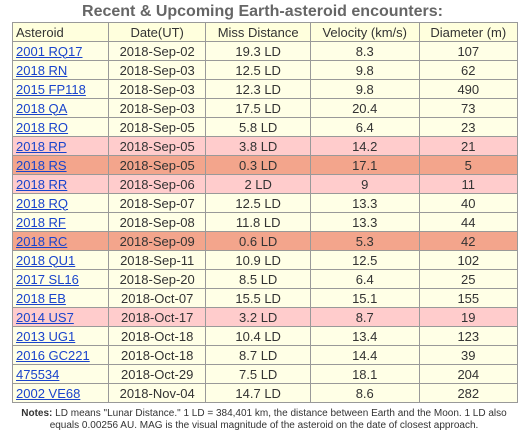  Describe the element at coordinates (468, 241) in the screenshot. I see `table-cell: 42` at that location.